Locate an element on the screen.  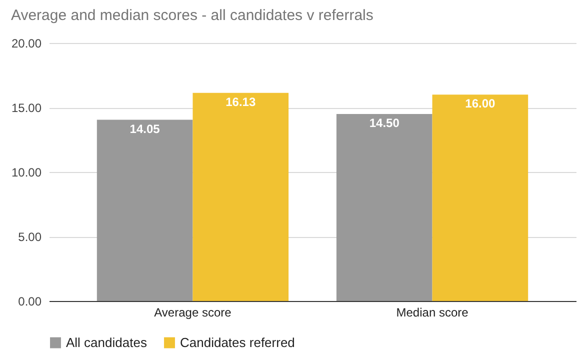
x-tick-label: Average score is located at coordinates (193, 313).